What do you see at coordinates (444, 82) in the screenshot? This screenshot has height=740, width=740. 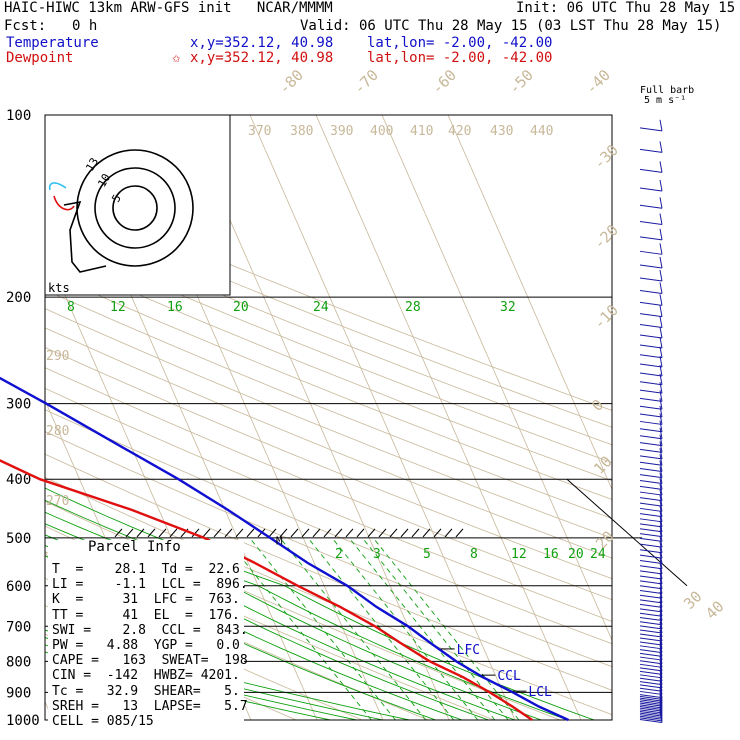 I see `isotherm-label: -60` at bounding box center [444, 82].